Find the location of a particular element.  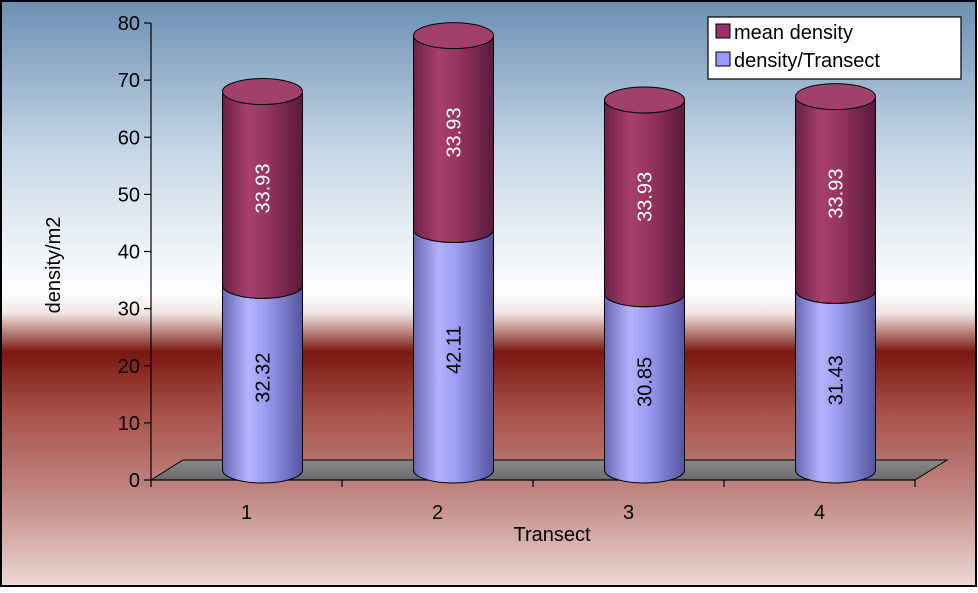

data-label: 32.32 is located at coordinates (264, 378).